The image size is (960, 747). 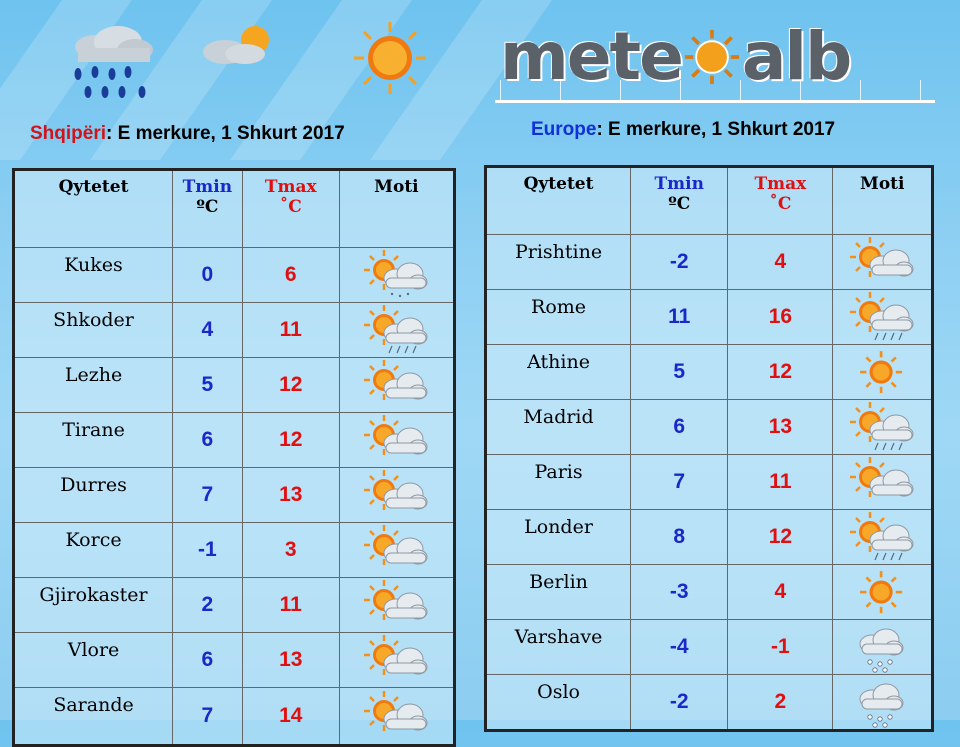 I want to click on city-name: Athine, so click(x=558, y=372).